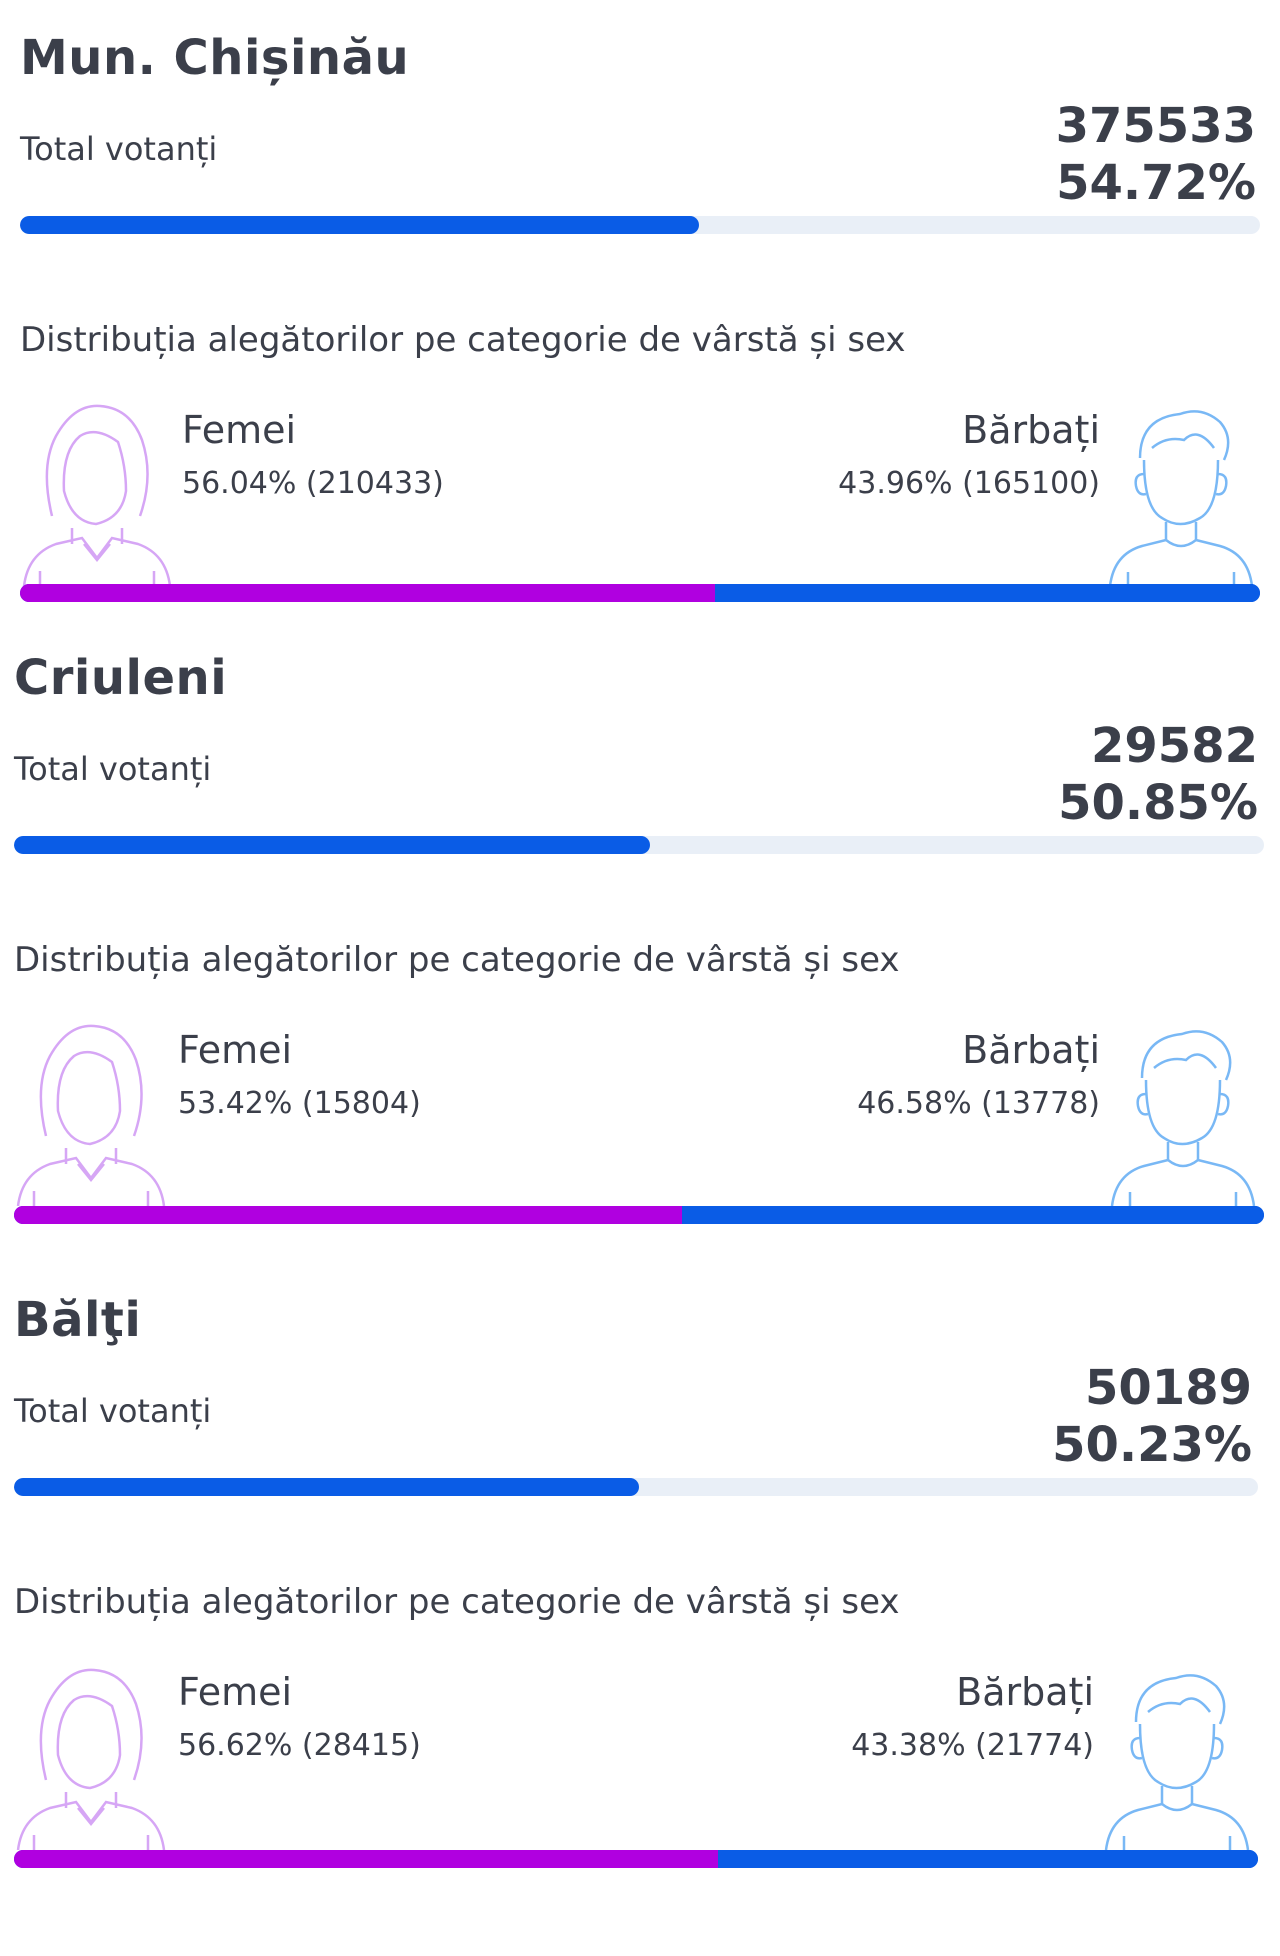 This screenshot has height=1956, width=1280. I want to click on region-title: Bălţi, so click(78, 1320).